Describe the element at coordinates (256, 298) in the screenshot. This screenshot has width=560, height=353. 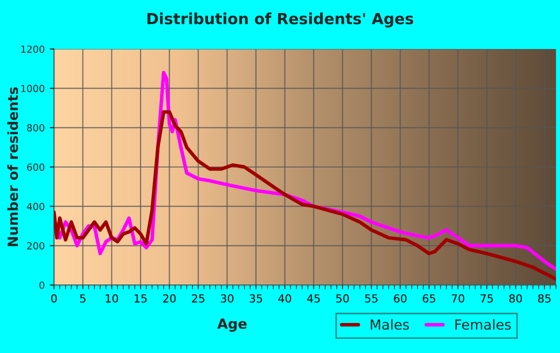
I see `x-tick-label: 35` at that location.